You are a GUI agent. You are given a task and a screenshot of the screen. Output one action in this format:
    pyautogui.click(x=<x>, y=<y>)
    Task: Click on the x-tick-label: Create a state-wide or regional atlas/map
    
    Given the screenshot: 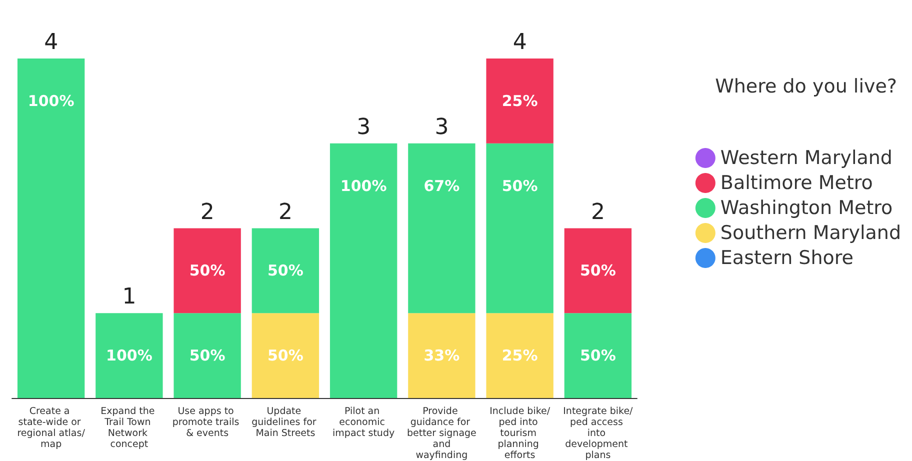 What is the action you would take?
    pyautogui.click(x=51, y=428)
    